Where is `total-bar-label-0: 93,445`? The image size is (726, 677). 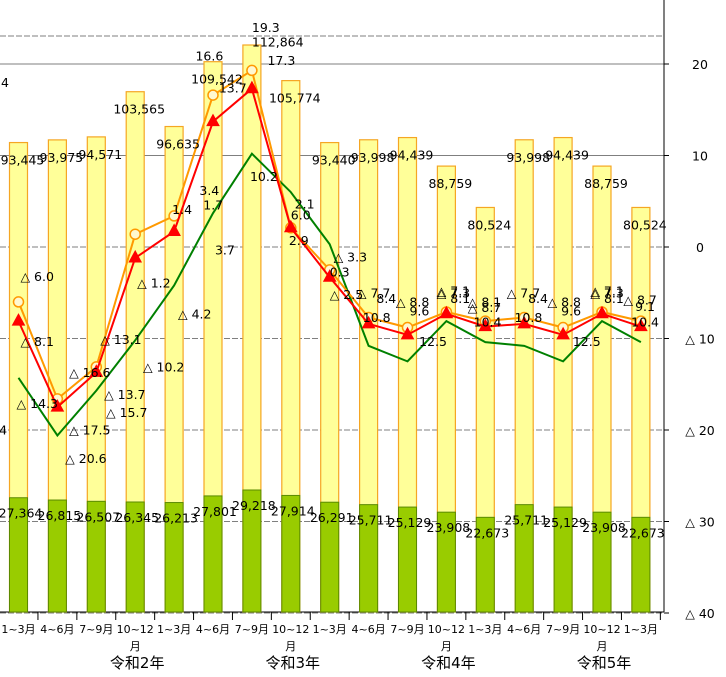 total-bar-label-0: 93,445 is located at coordinates (23, 160).